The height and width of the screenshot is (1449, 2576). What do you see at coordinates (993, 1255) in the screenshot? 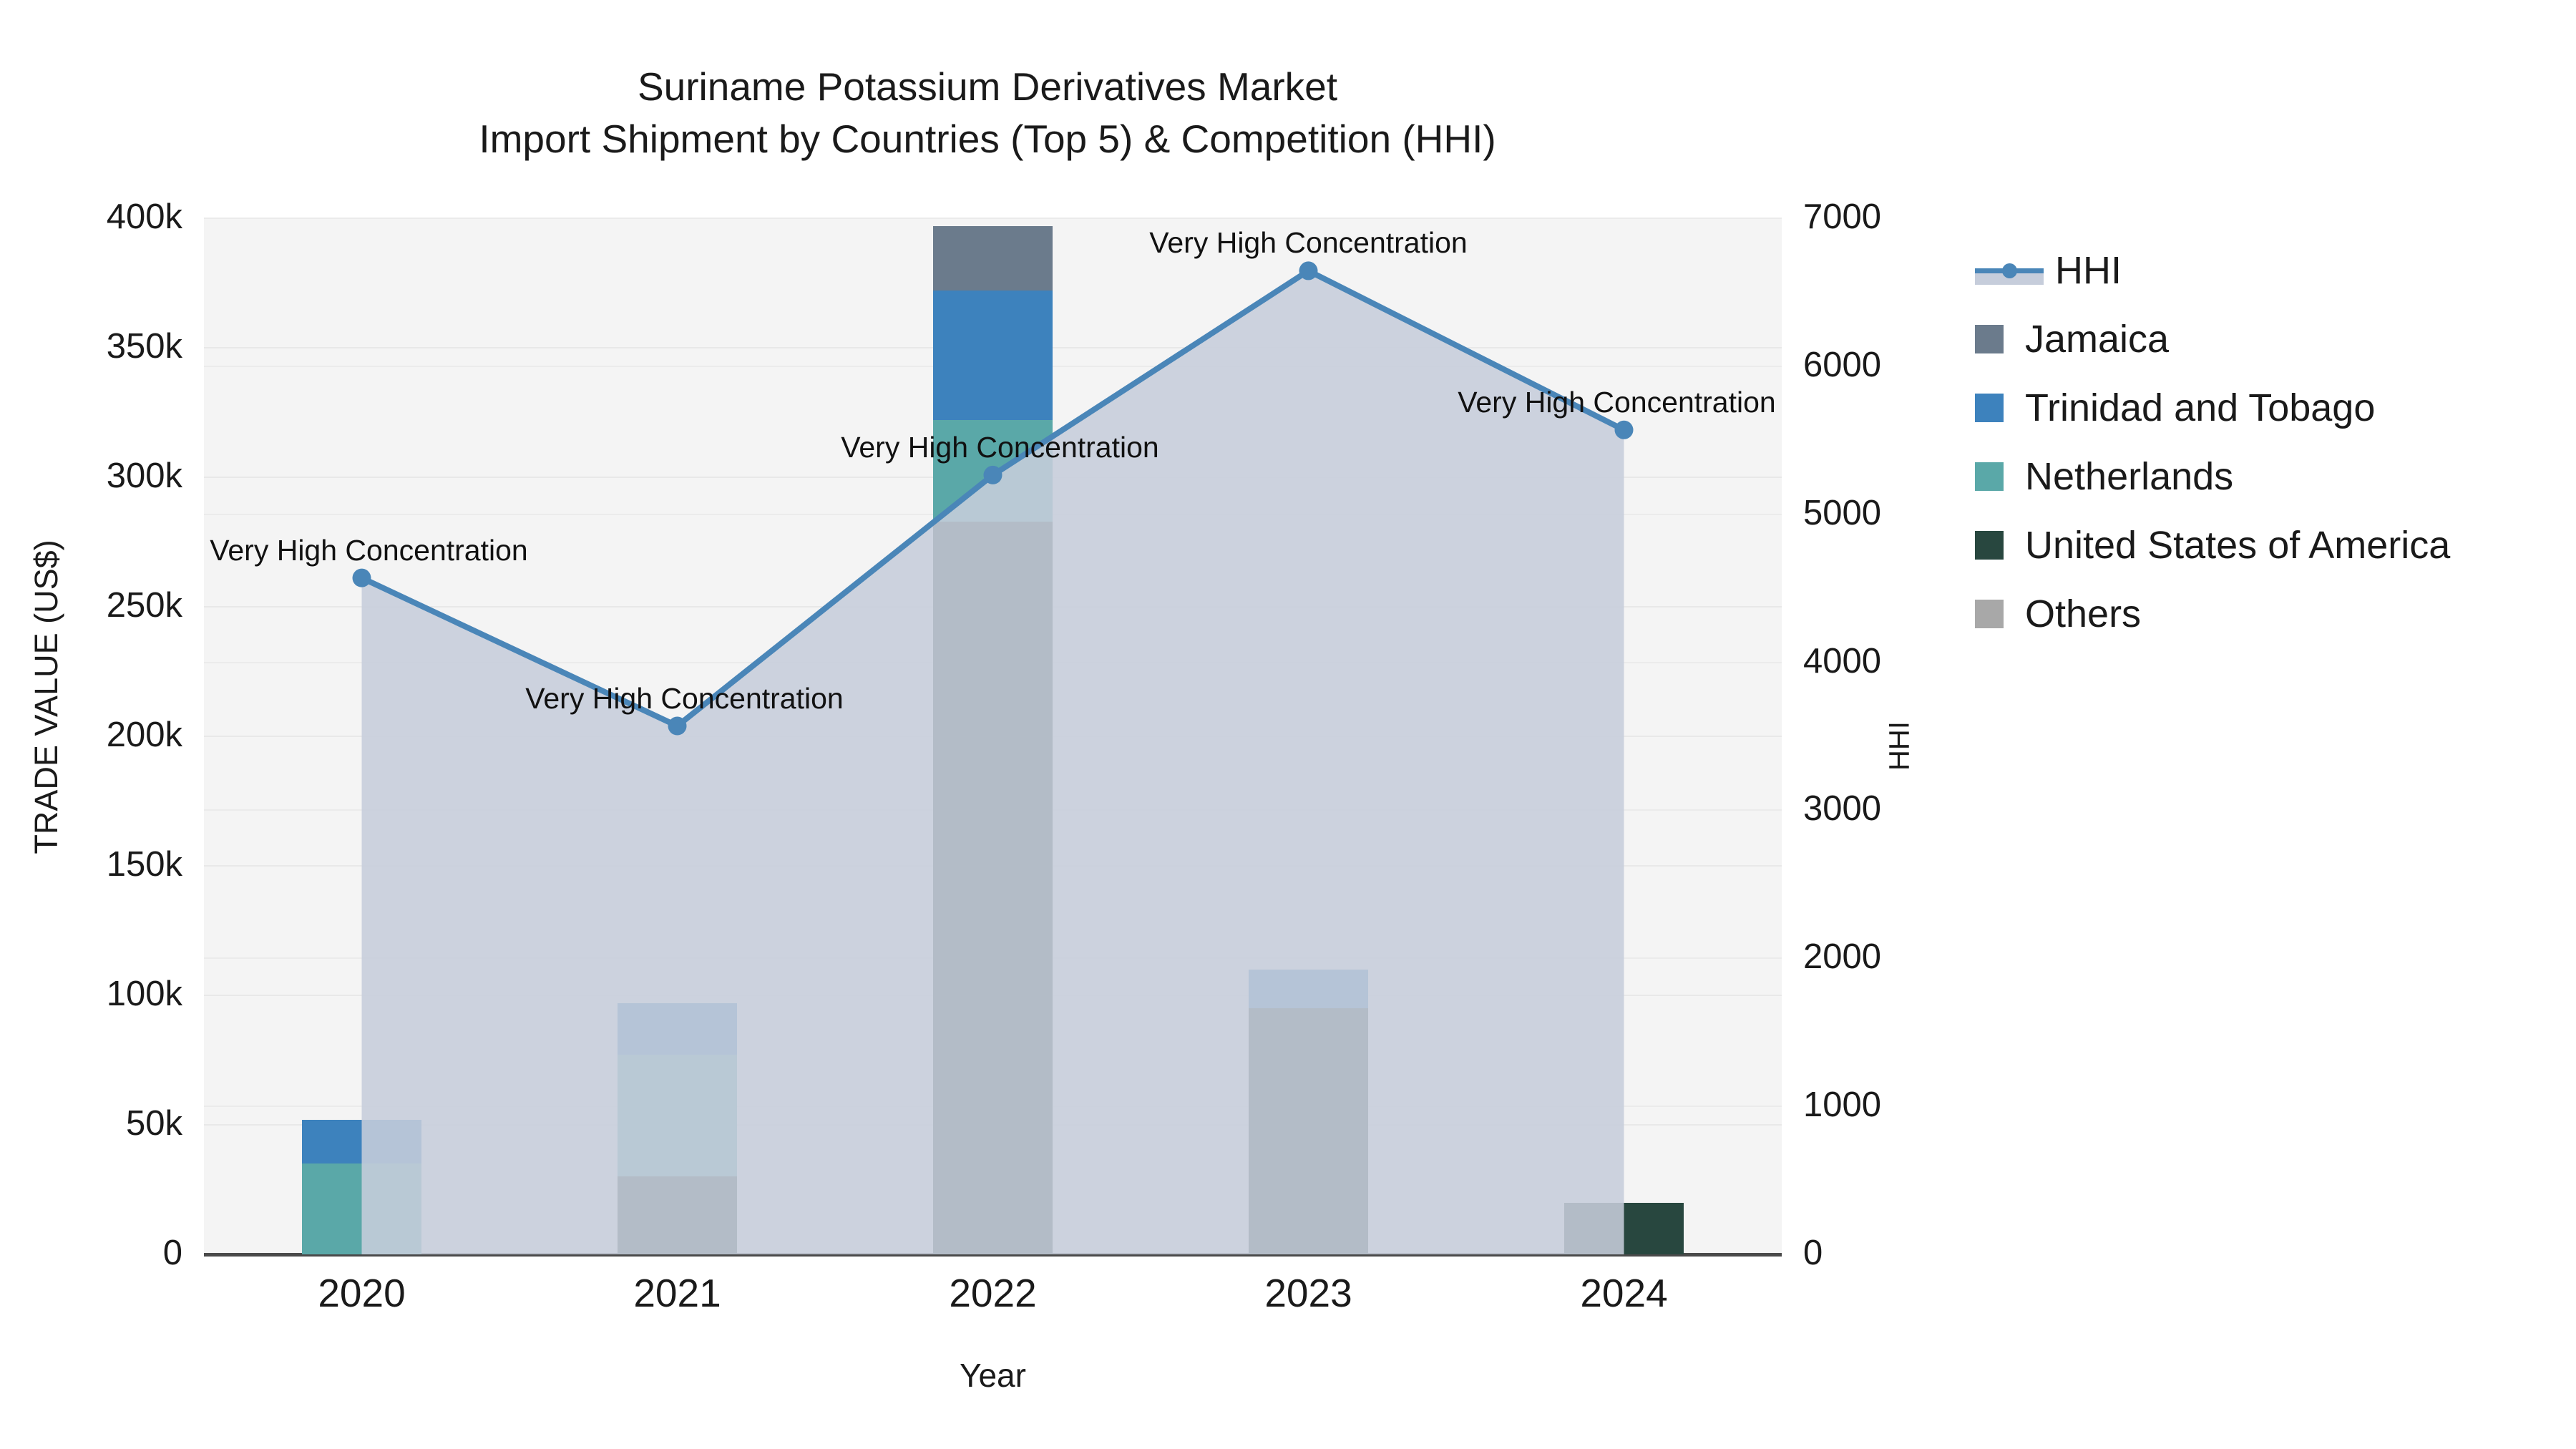
I see `x-axis-line` at bounding box center [993, 1255].